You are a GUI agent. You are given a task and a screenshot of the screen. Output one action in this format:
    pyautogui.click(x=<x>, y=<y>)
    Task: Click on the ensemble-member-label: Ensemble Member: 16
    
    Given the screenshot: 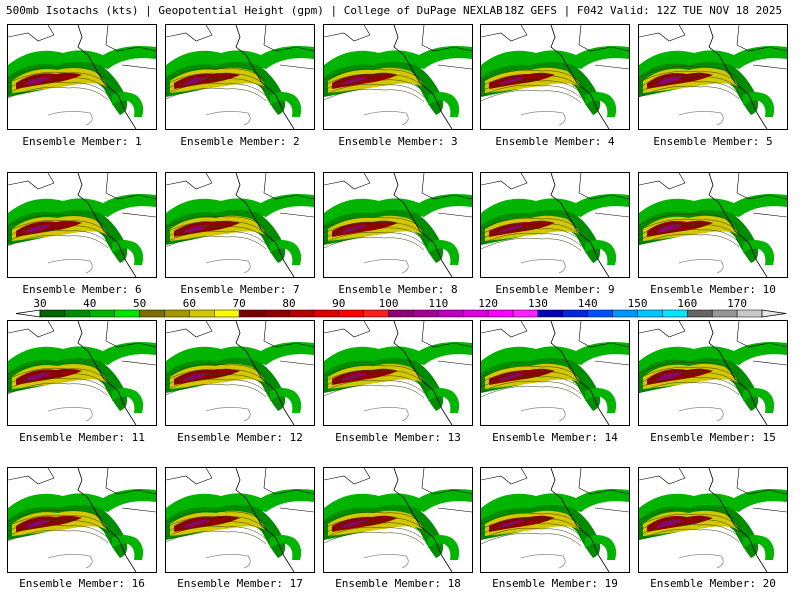 What is the action you would take?
    pyautogui.click(x=82, y=583)
    